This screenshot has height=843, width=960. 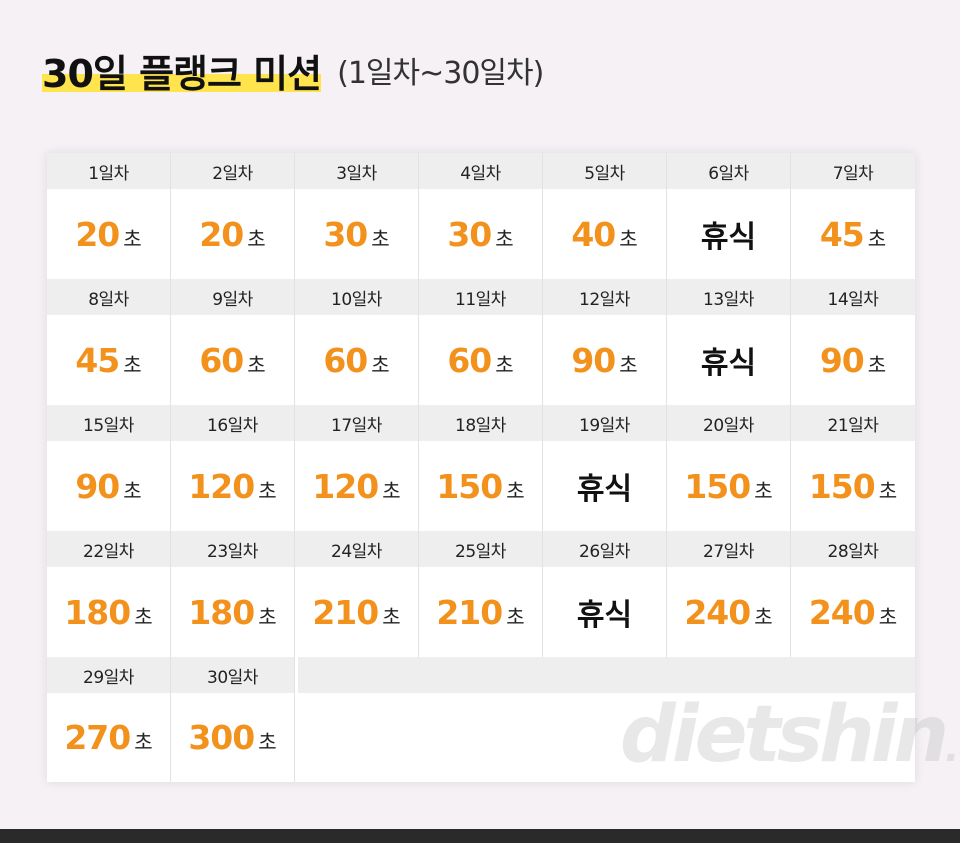 I want to click on day-label: 26일차, so click(x=604, y=549).